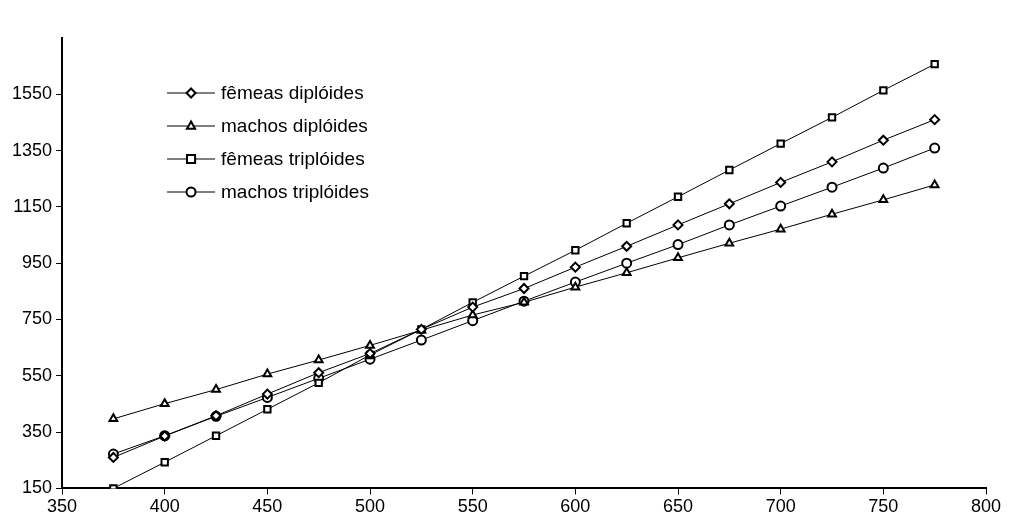 The height and width of the screenshot is (531, 1018). I want to click on legend-label: fêmeas triplóides, so click(293, 159).